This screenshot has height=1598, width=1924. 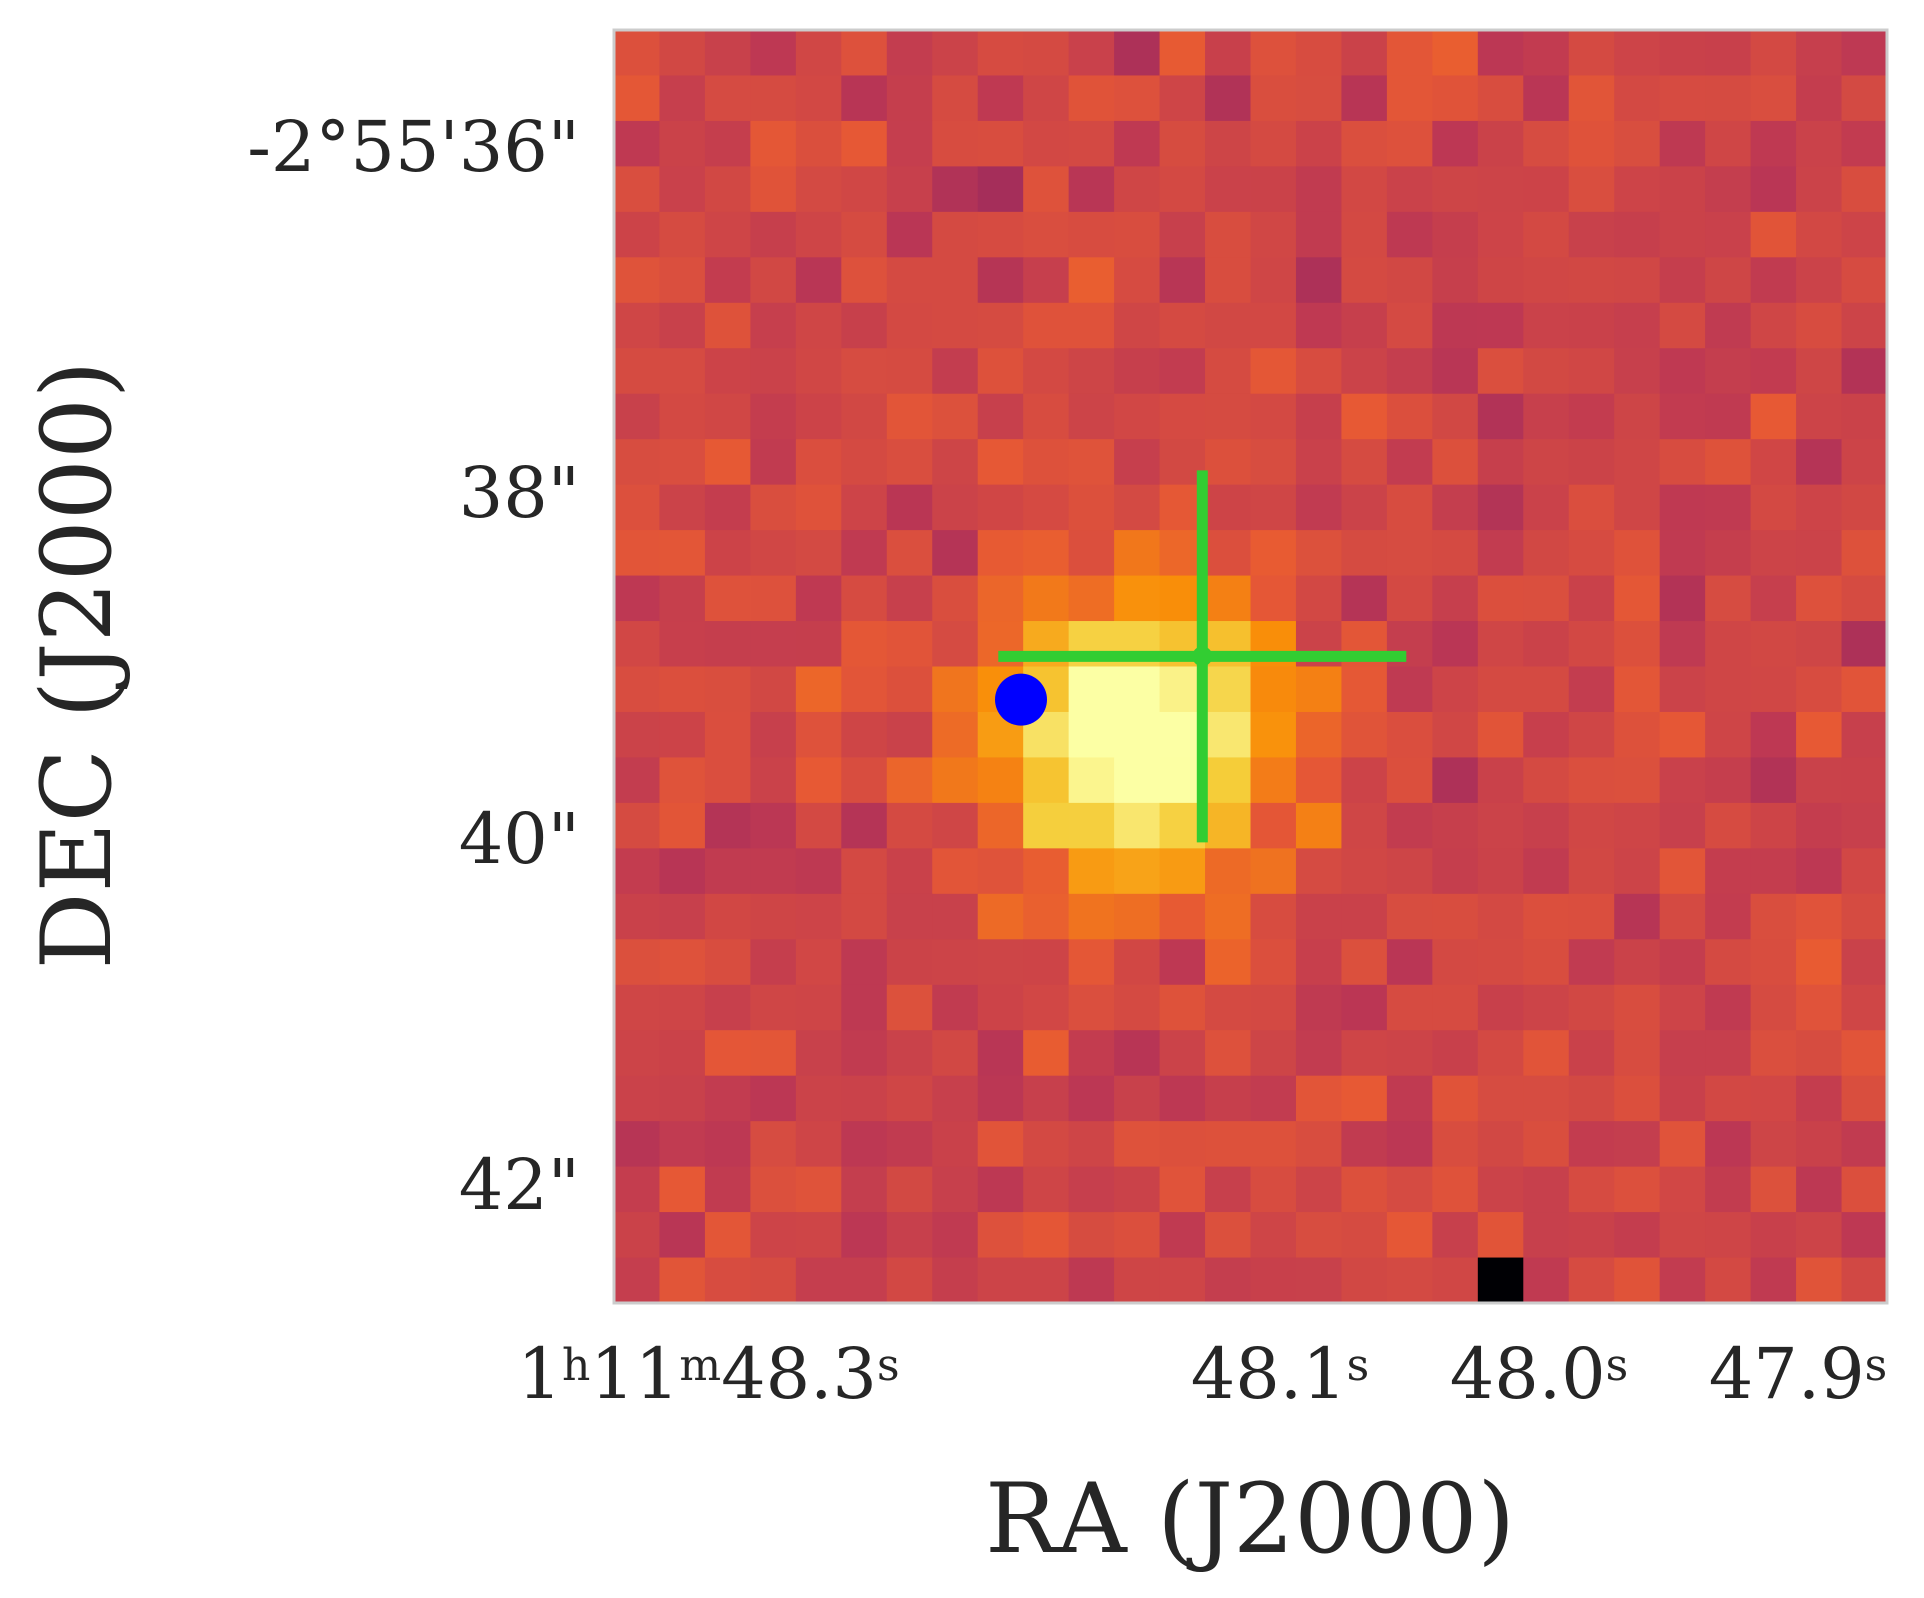 What do you see at coordinates (77, 665) in the screenshot?
I see `y-axis-title: DEC (J2000)` at bounding box center [77, 665].